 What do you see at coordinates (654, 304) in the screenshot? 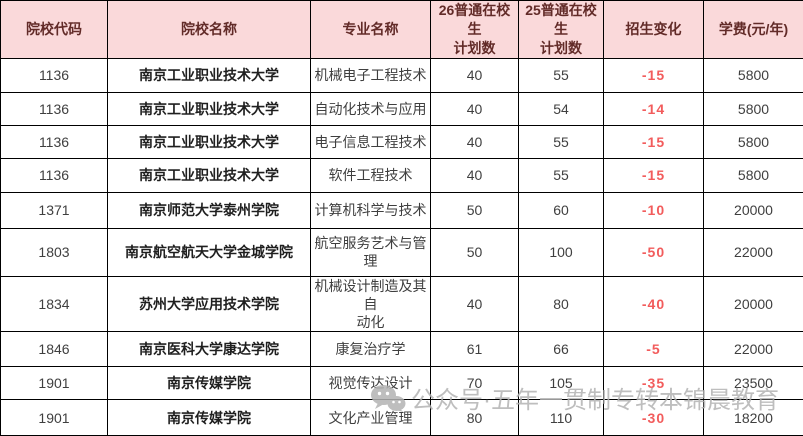
I see `cell-change: -40` at bounding box center [654, 304].